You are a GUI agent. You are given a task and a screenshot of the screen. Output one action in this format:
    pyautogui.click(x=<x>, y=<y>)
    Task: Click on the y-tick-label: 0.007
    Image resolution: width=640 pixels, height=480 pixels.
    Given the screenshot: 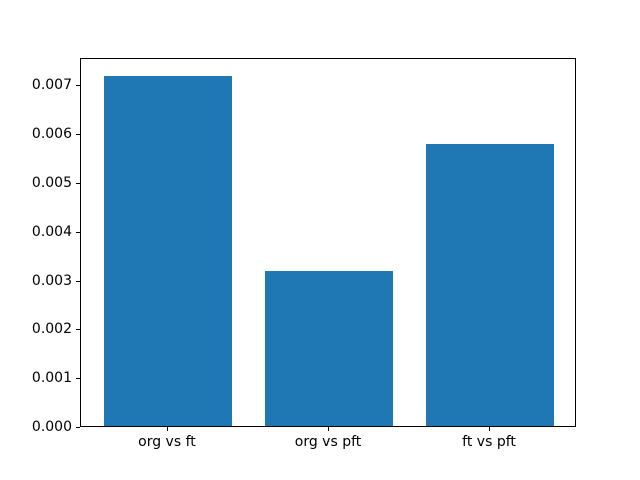 What is the action you would take?
    pyautogui.click(x=51, y=85)
    